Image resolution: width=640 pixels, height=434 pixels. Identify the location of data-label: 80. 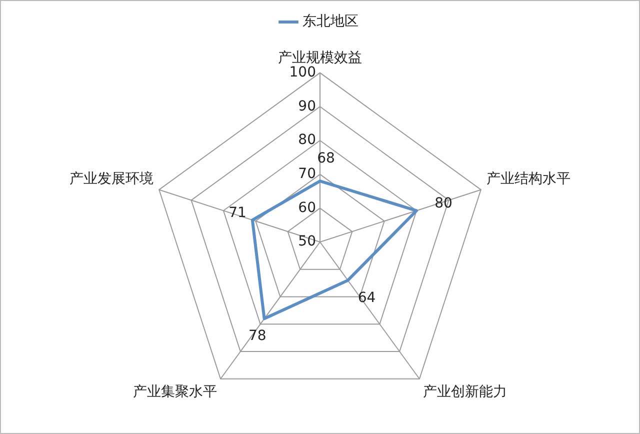
(443, 203).